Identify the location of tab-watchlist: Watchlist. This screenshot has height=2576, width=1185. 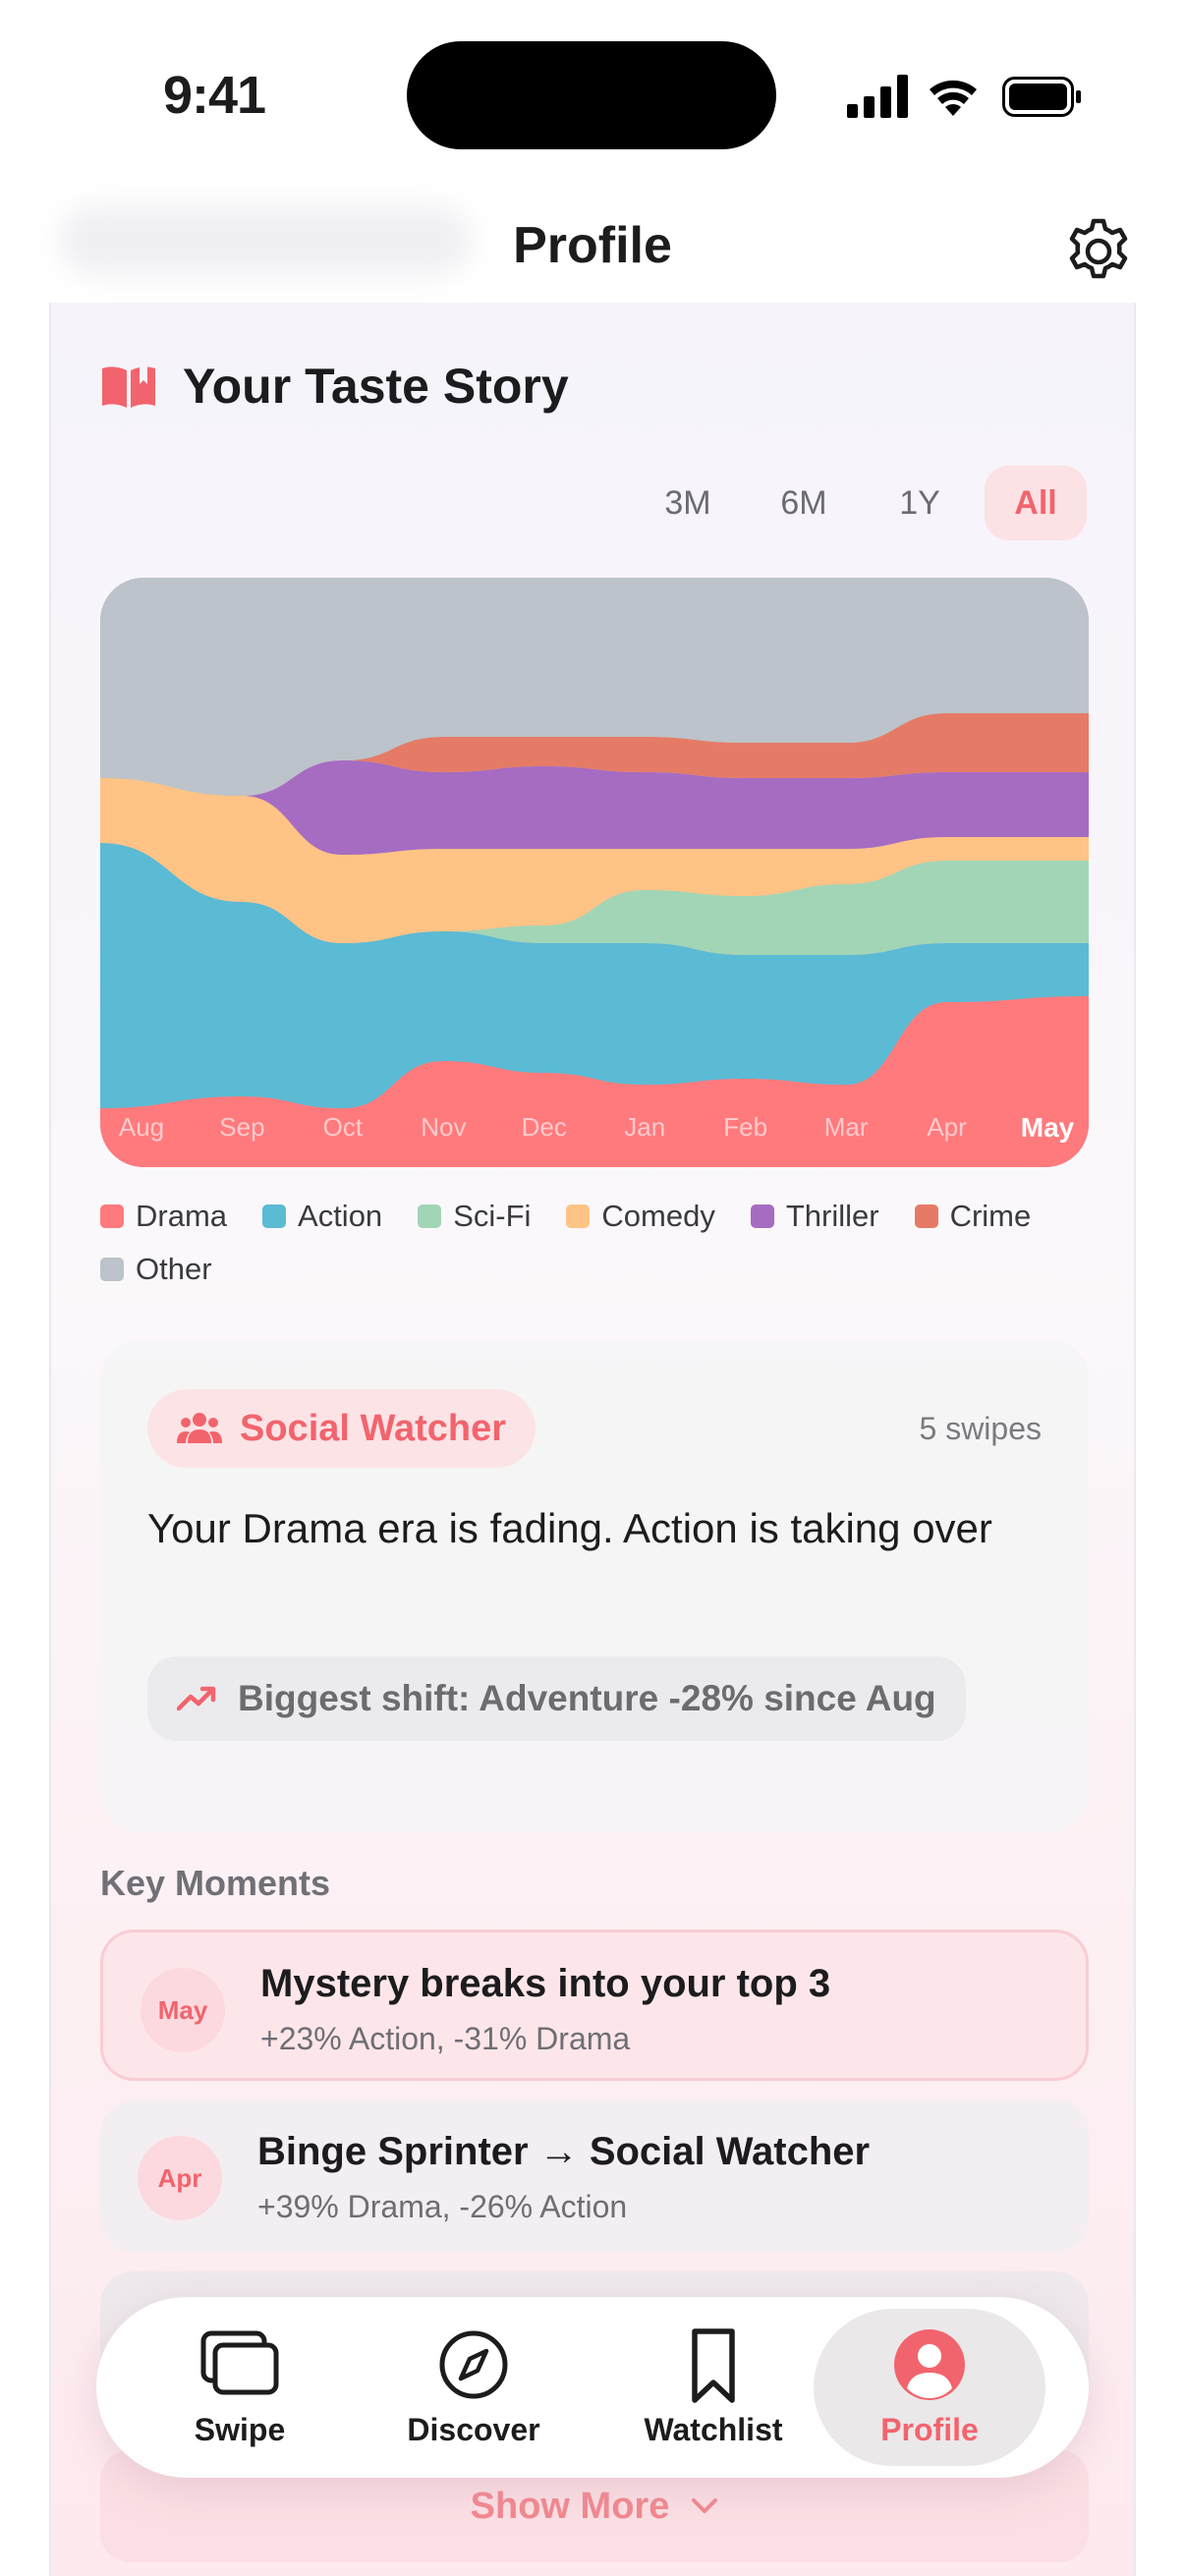
(713, 2387).